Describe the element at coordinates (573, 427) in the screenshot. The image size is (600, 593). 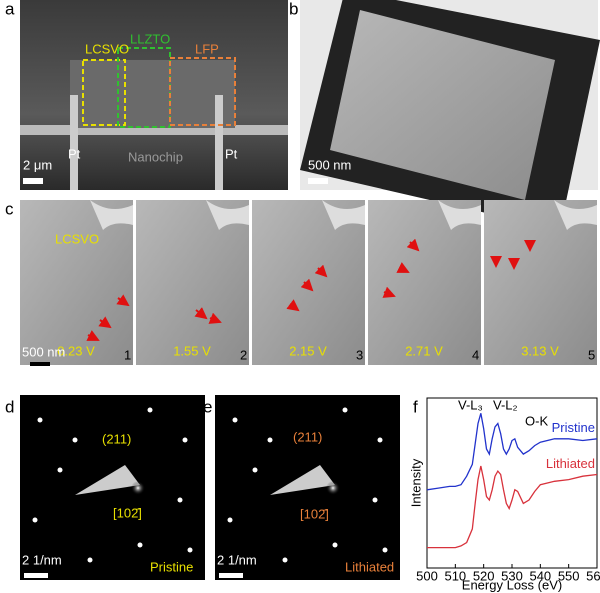
I see `series-label: Pristine` at that location.